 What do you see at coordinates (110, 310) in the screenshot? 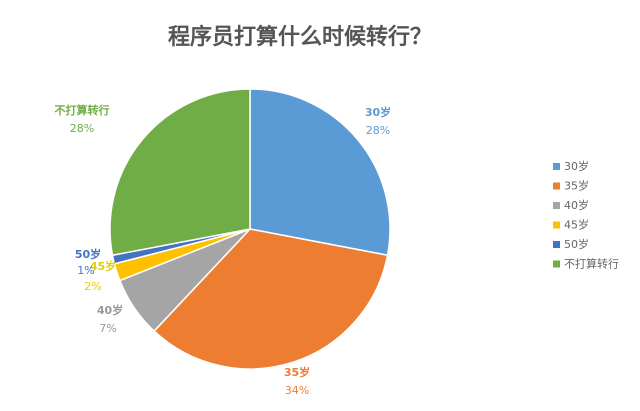
I see `slice-category-label: 40岁` at bounding box center [110, 310].